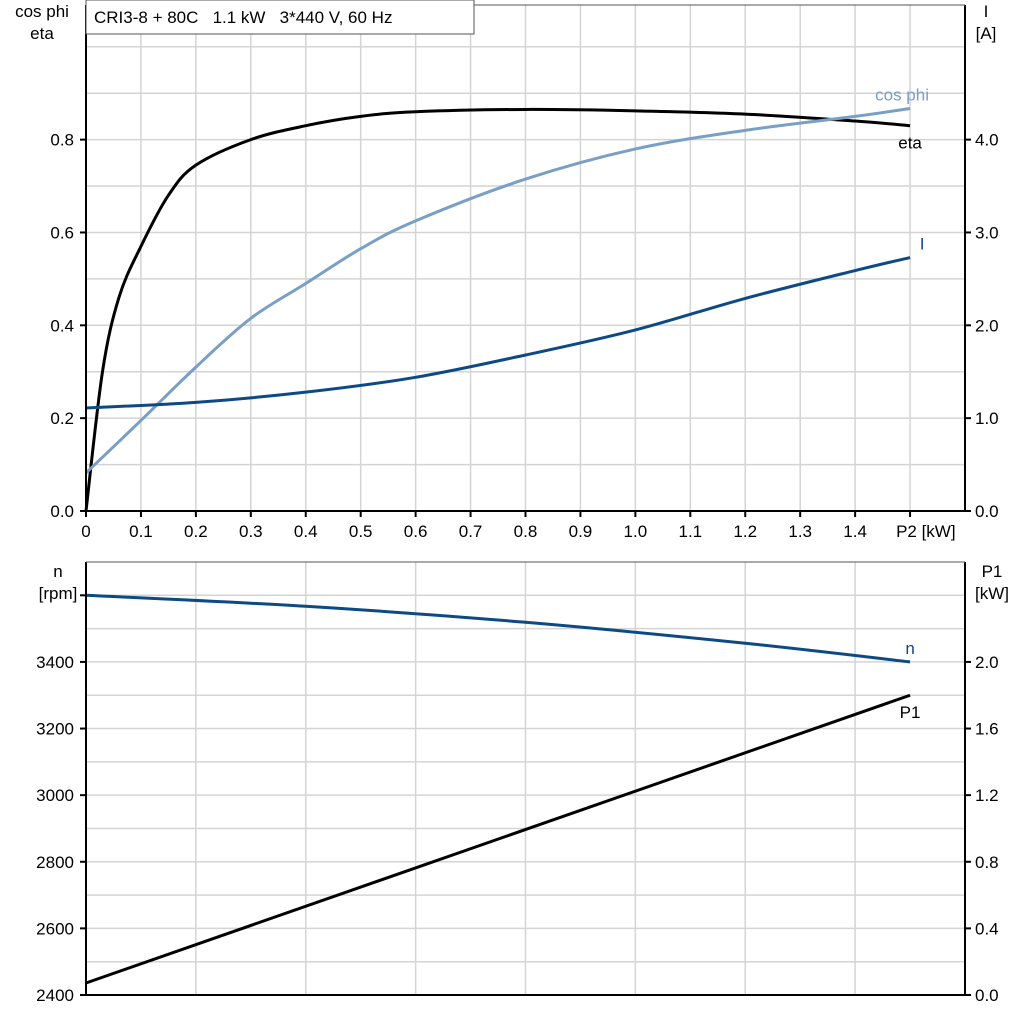 The width and height of the screenshot is (1024, 1029). I want to click on y-tick-label-left: 3200, so click(55, 729).